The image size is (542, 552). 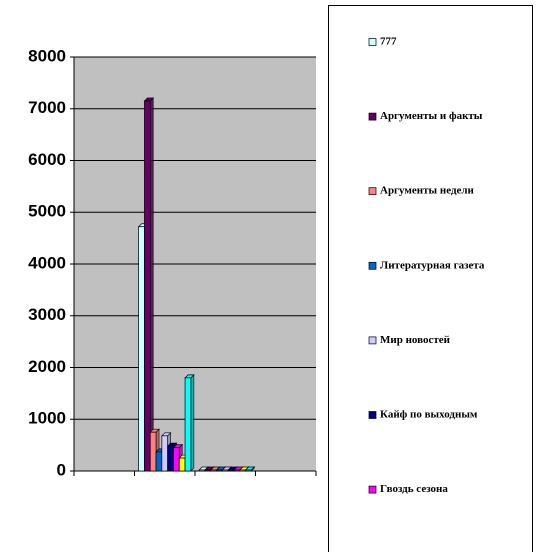 What do you see at coordinates (47, 211) in the screenshot?
I see `y-tick-label: 5000` at bounding box center [47, 211].